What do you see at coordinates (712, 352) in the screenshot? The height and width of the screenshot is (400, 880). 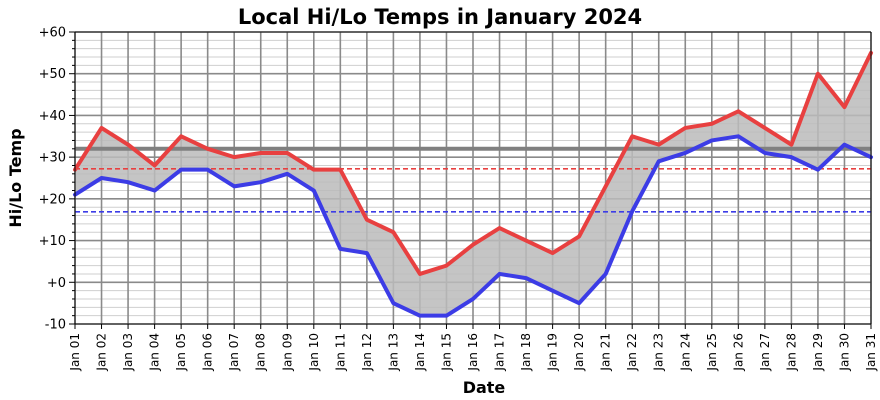 I see `x-tick-label: Jan 25` at bounding box center [712, 352].